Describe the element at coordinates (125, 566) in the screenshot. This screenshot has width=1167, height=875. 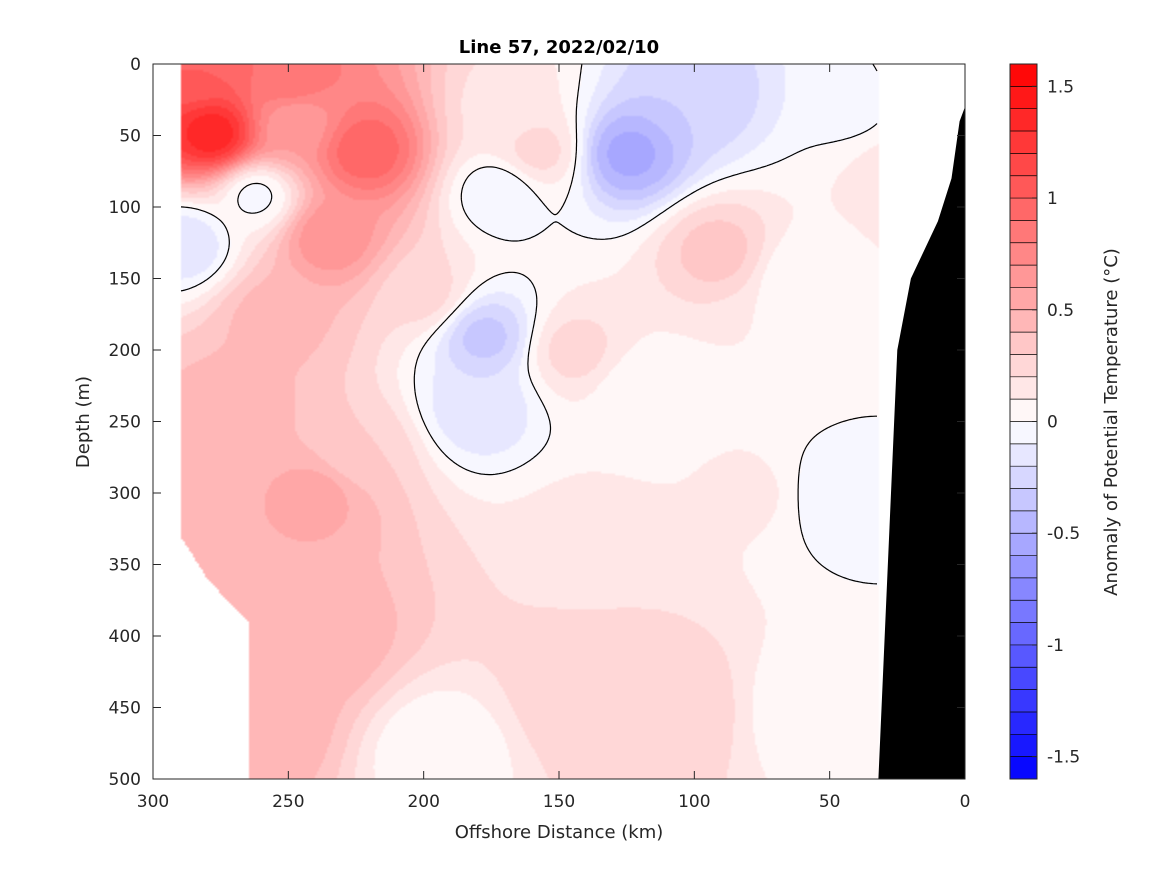
I see `y-tick-label: 350` at that location.